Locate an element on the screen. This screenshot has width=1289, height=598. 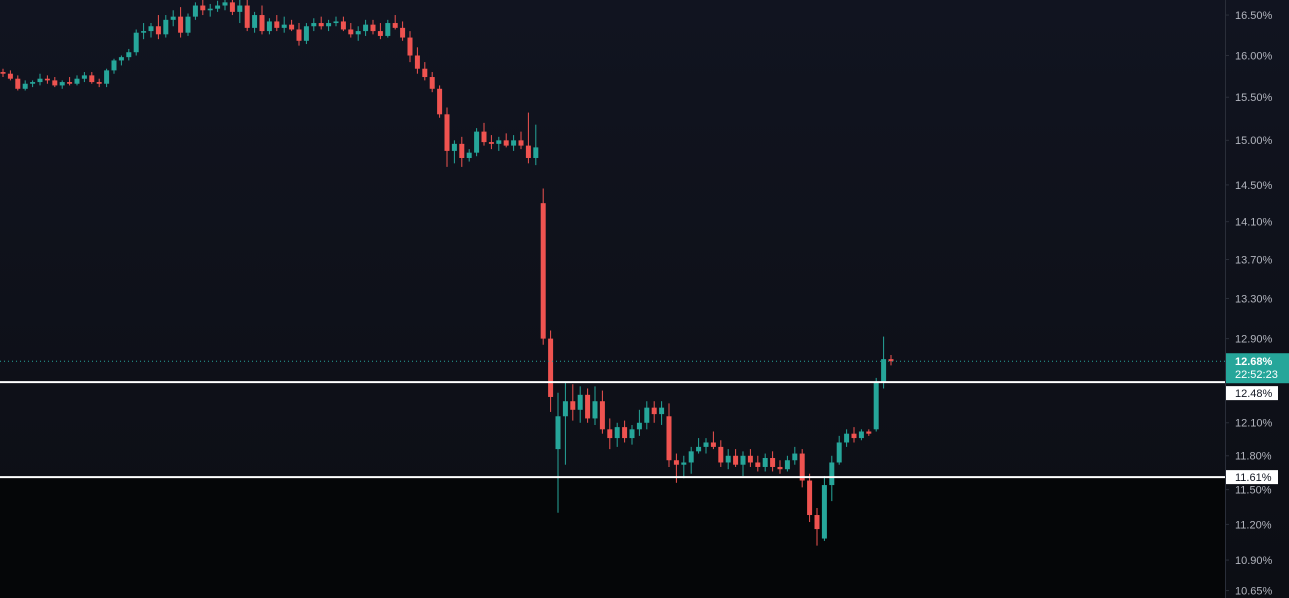
price-box is located at coordinates (1257, 368).